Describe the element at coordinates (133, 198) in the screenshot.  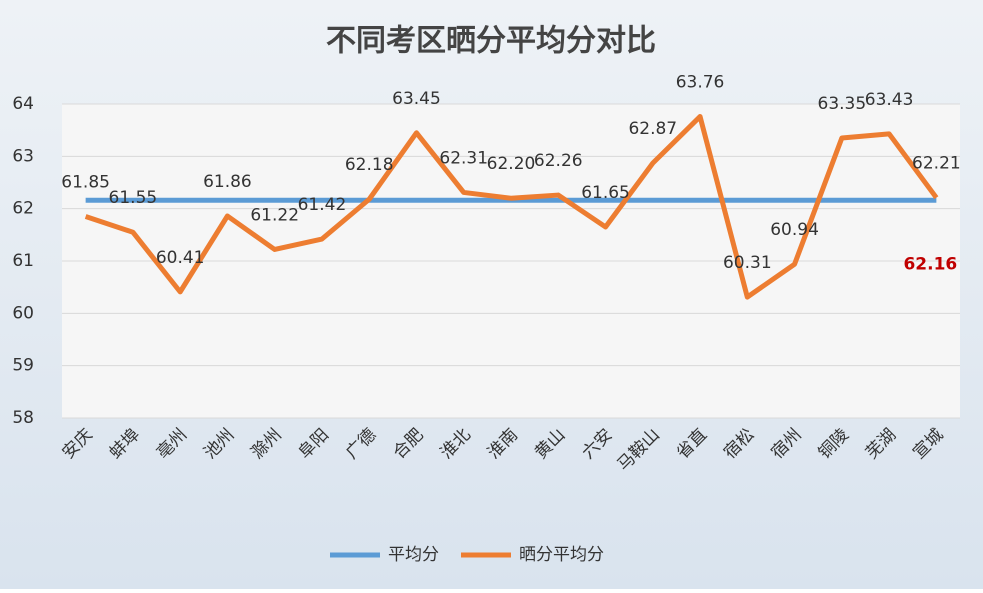
I see `data-label: 61.55` at that location.